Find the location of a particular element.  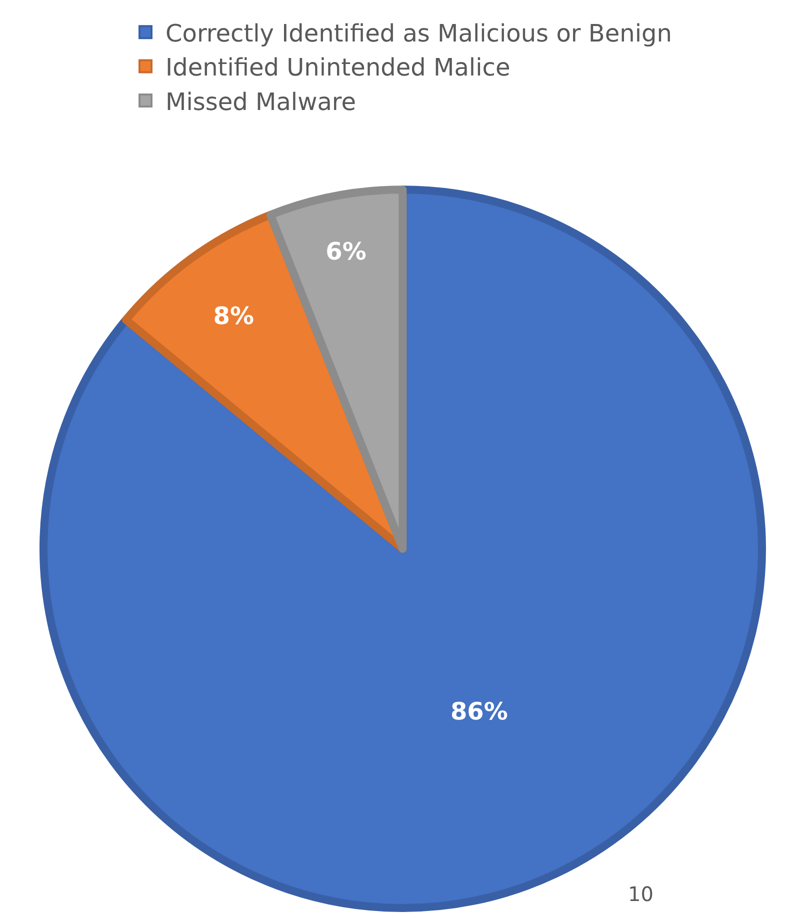

data-label: 6% is located at coordinates (346, 252).